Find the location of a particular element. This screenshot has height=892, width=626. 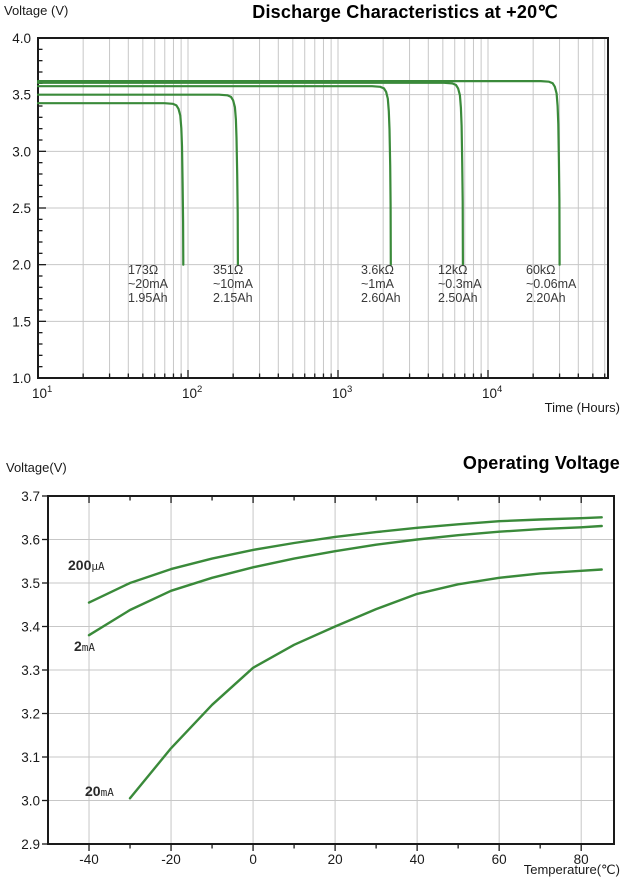

discharge-y-axis-title: Voltage (V) is located at coordinates (36, 10).